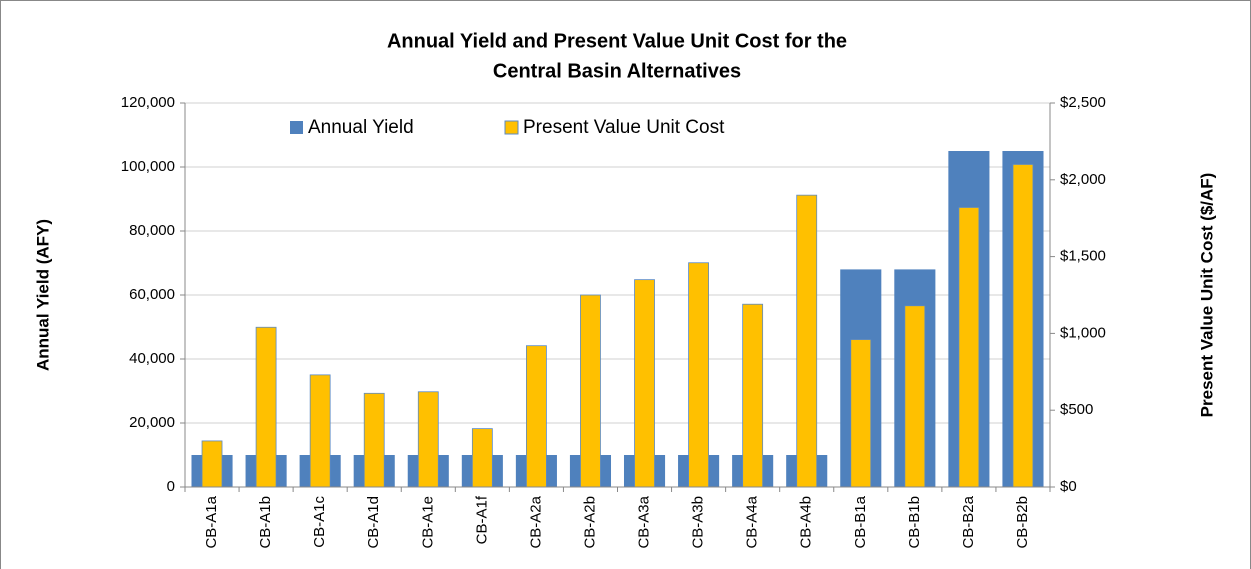  I want to click on x-tick-label: CB-A3a, so click(644, 521).